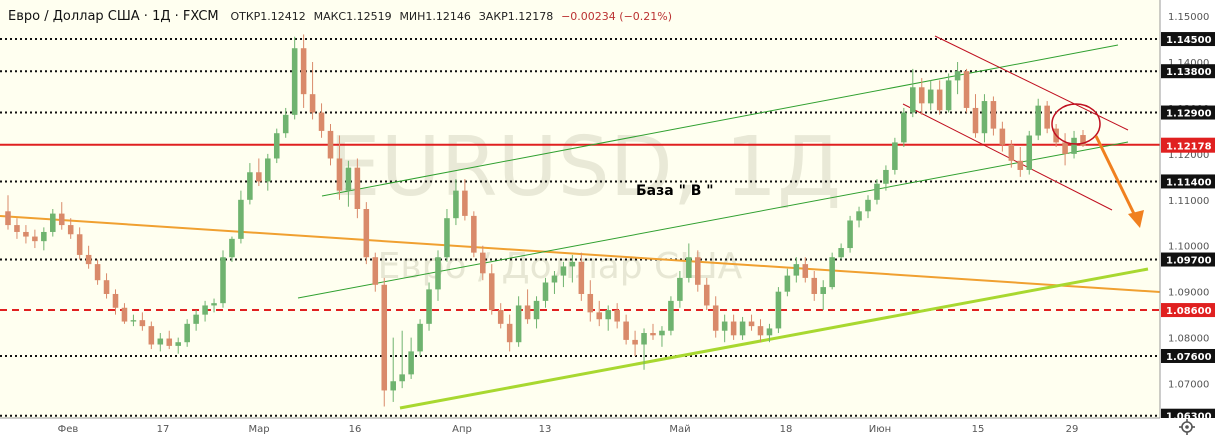  Describe the element at coordinates (1117, 179) in the screenshot. I see `forecast-arrow-line` at that location.